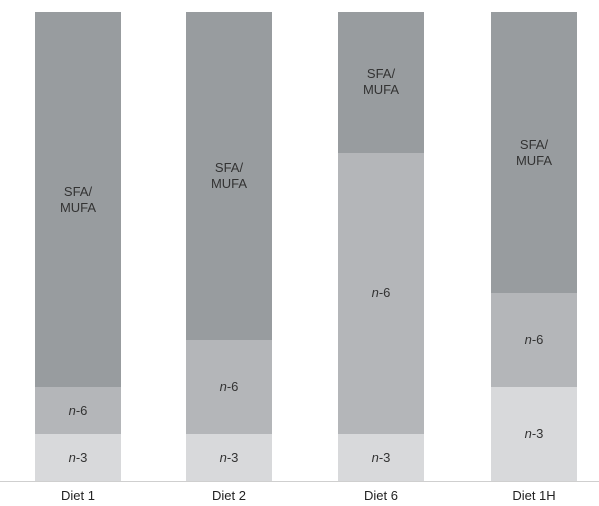 The width and height of the screenshot is (599, 506). Describe the element at coordinates (534, 495) in the screenshot. I see `x-tick-label: Diet 1H` at that location.